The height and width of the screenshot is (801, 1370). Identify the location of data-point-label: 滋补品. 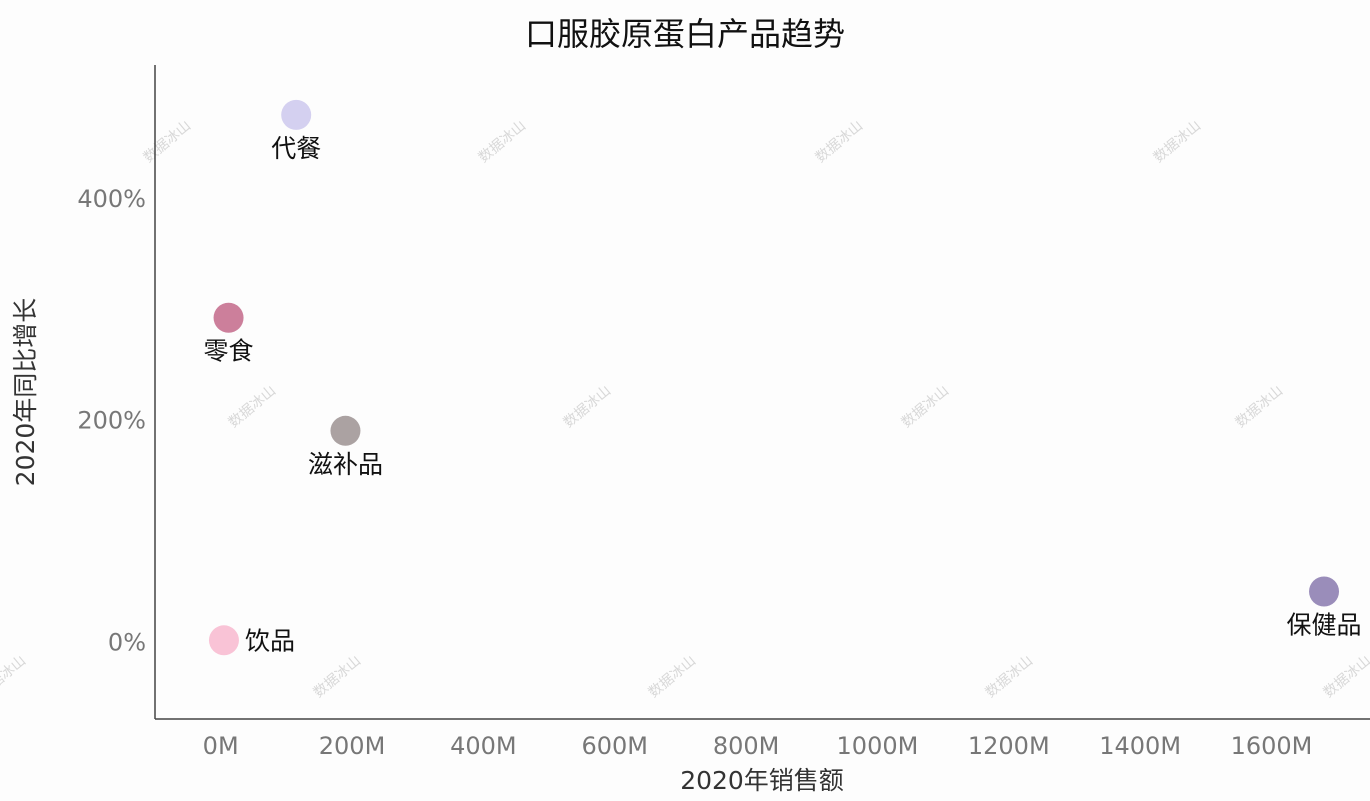
(345, 464).